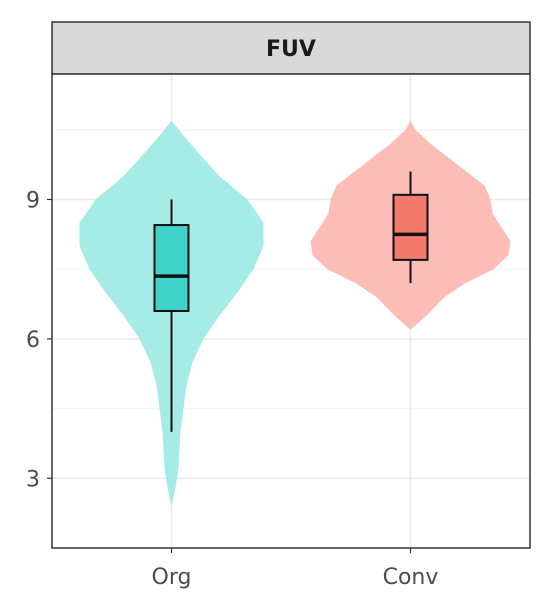 The image size is (550, 614). I want to click on y-tick-label: 9, so click(33, 200).